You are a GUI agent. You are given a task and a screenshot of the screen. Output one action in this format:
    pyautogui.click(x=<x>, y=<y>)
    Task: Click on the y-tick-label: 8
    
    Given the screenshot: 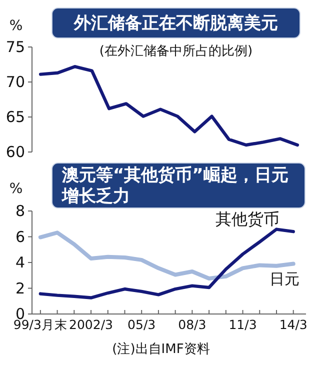 What is the action you would take?
    pyautogui.click(x=20, y=211)
    